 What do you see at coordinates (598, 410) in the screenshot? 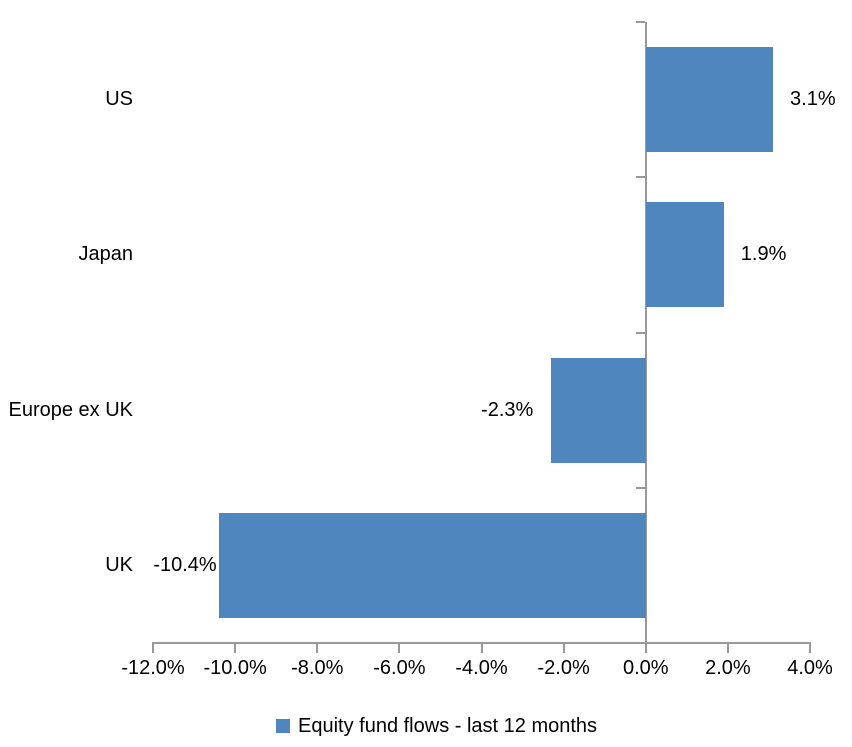
I see `bar-europe-ex-uk` at bounding box center [598, 410].